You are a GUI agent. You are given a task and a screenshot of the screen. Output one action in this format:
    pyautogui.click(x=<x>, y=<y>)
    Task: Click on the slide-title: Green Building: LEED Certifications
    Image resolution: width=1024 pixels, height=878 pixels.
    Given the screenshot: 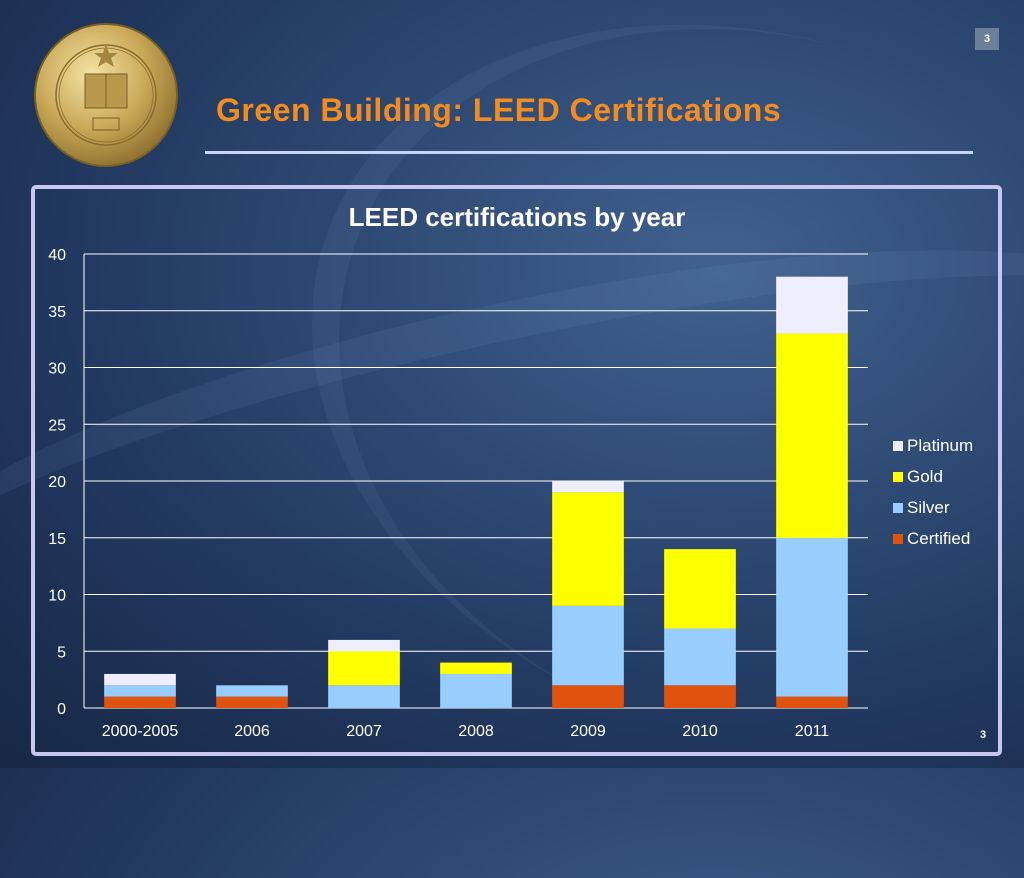 What is the action you would take?
    pyautogui.click(x=499, y=110)
    